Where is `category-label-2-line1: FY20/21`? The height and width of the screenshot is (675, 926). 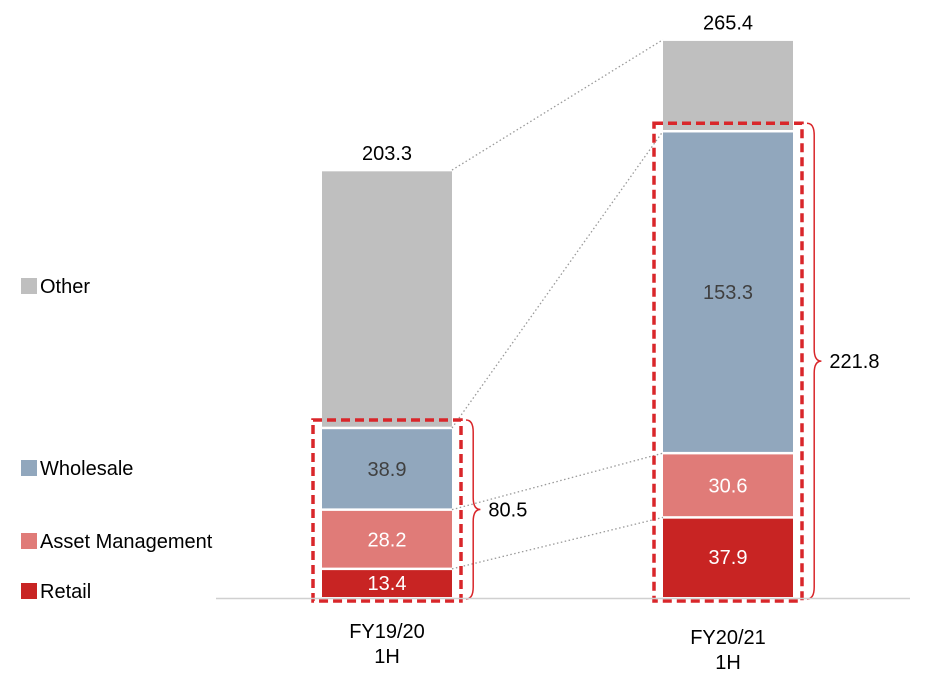
category-label-2-line1: FY20/21 is located at coordinates (728, 638).